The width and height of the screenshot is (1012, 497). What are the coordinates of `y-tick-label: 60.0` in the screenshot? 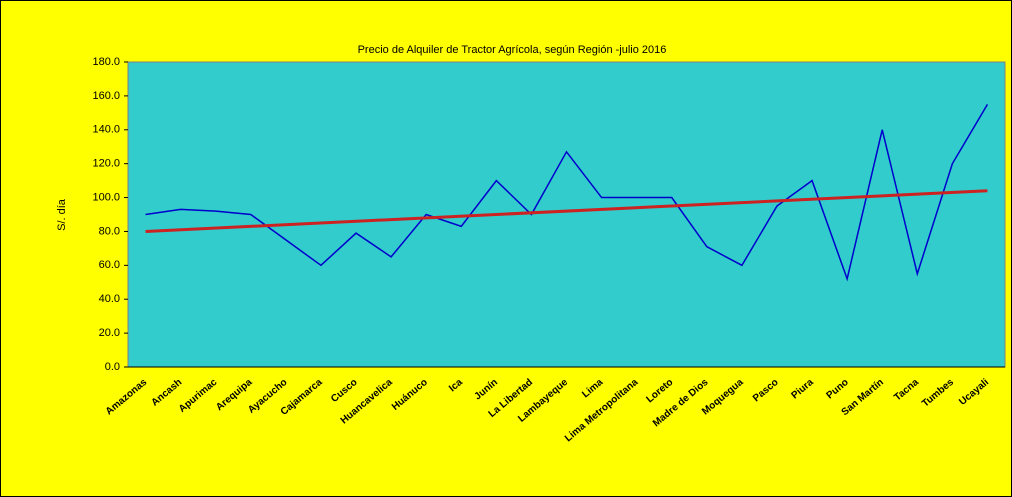 It's located at (109, 265).